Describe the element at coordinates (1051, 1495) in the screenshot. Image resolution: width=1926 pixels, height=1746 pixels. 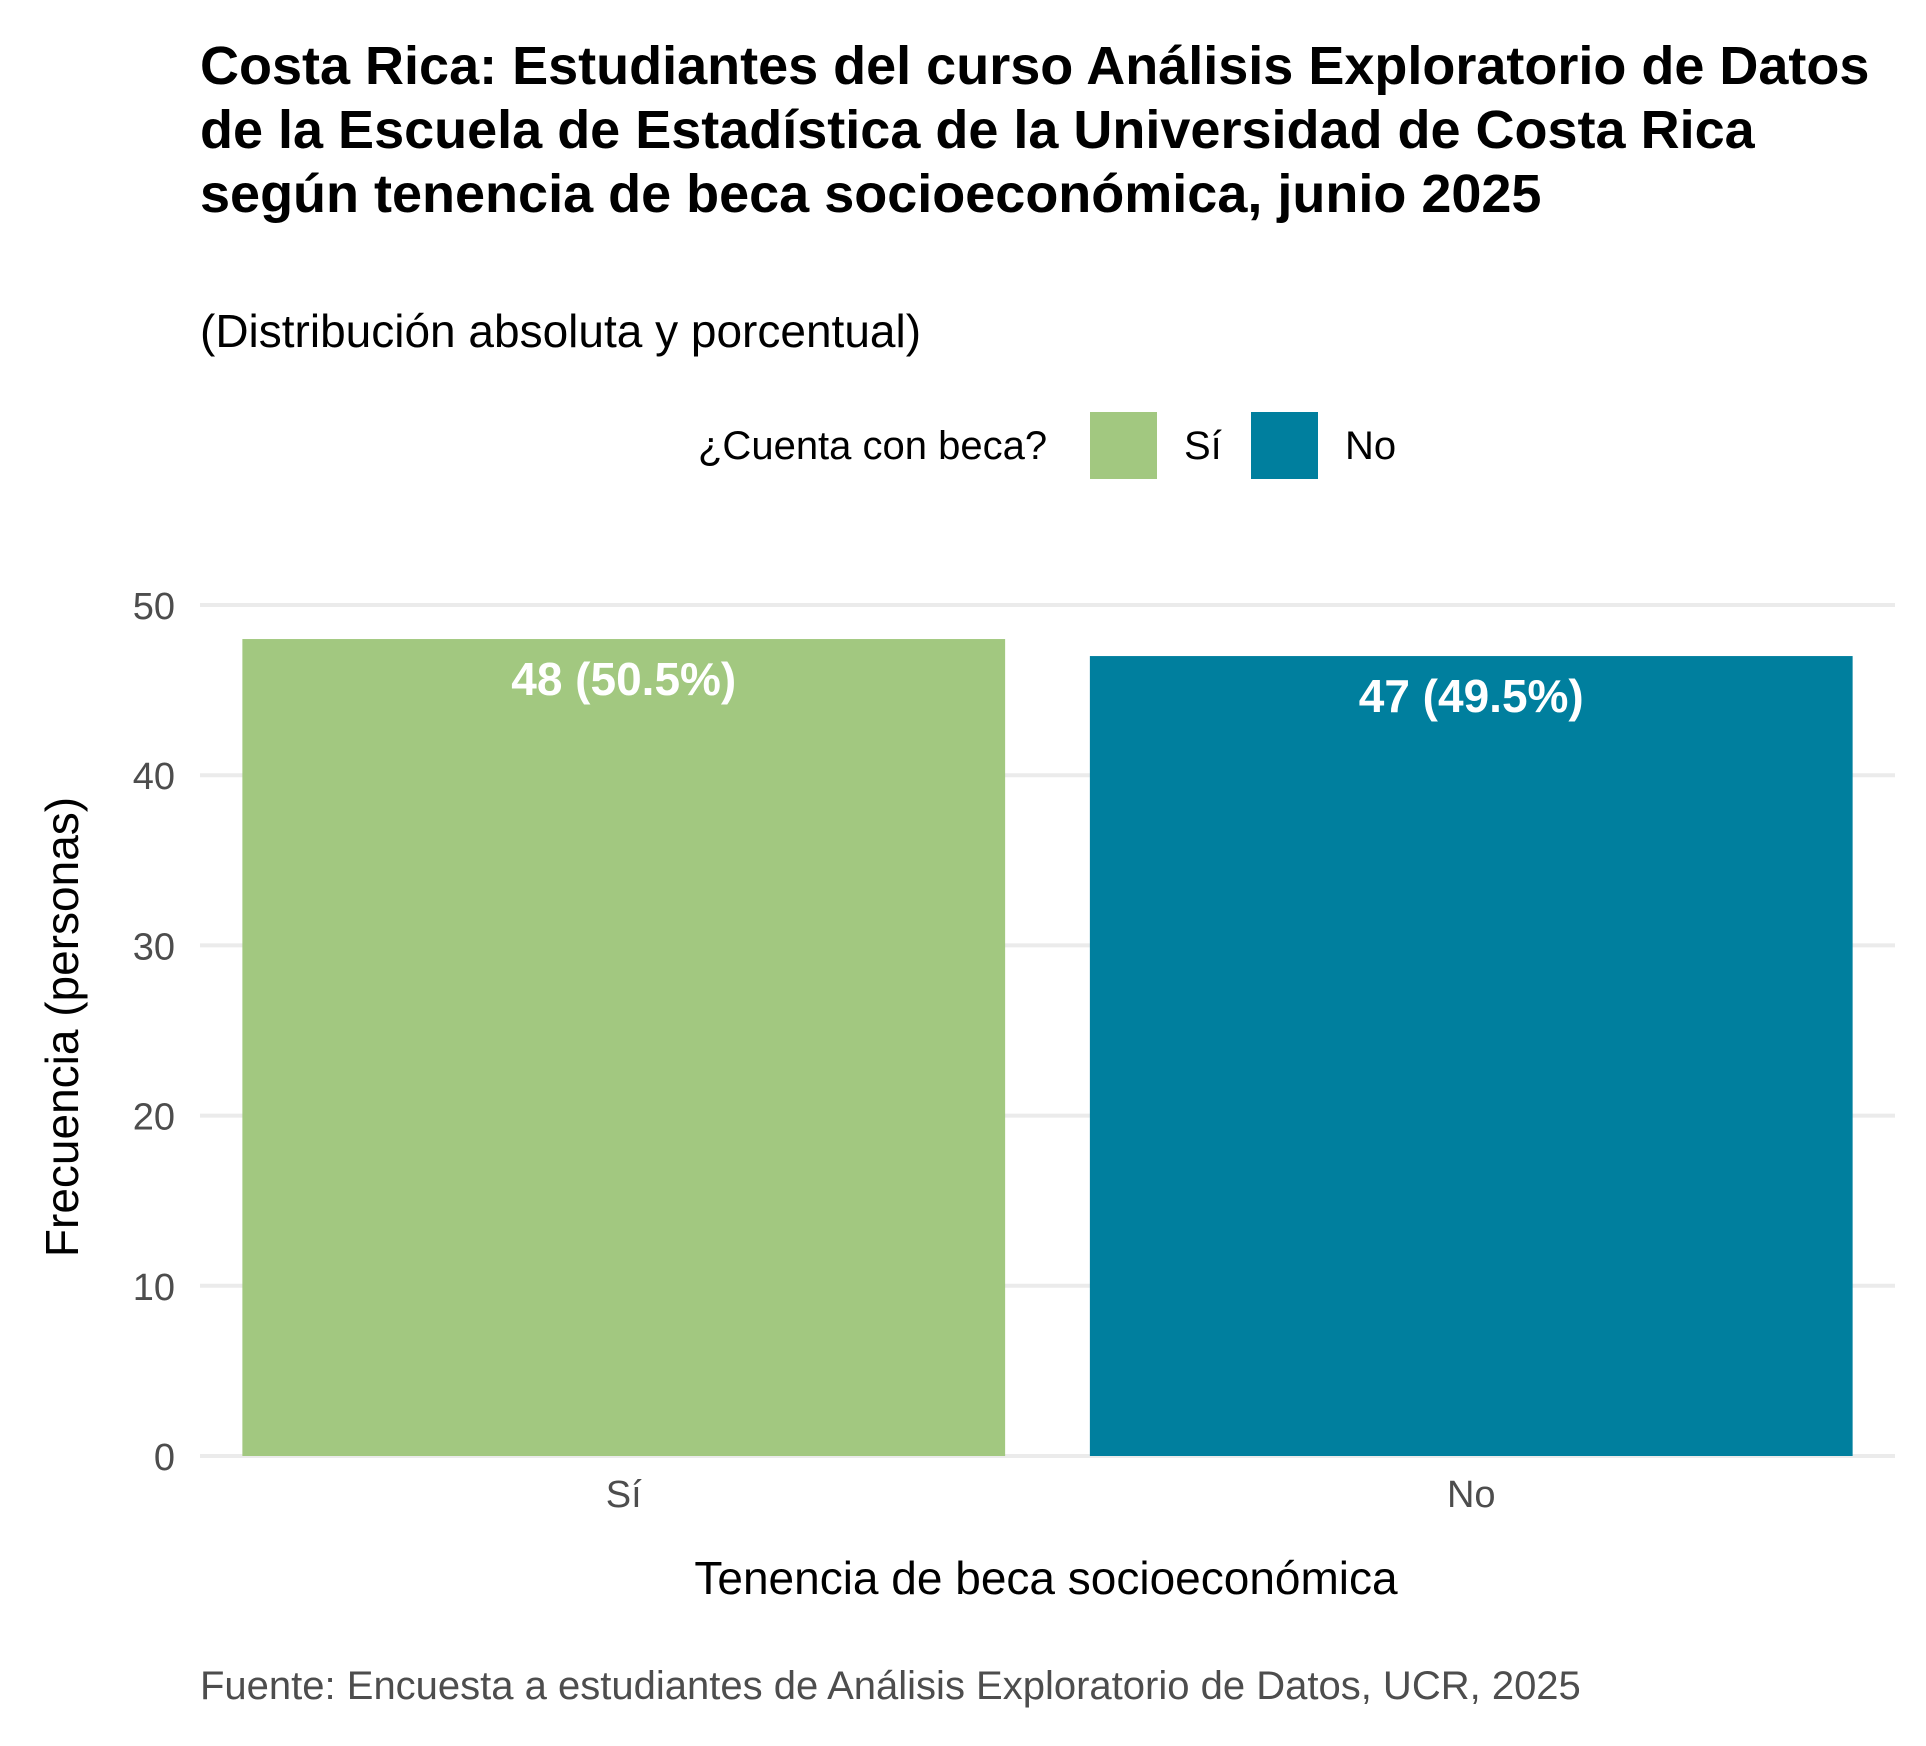
I see `x-axis-tick-labels: Sí No` at that location.